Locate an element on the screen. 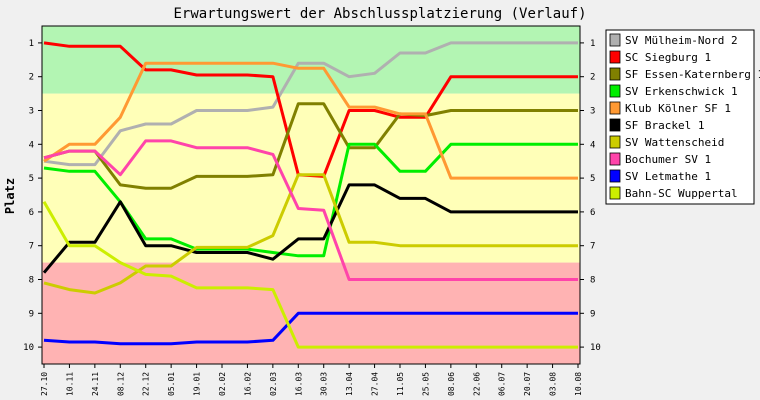 This screenshot has height=400, width=760. x-tick-label: 19.01 is located at coordinates (197, 384).